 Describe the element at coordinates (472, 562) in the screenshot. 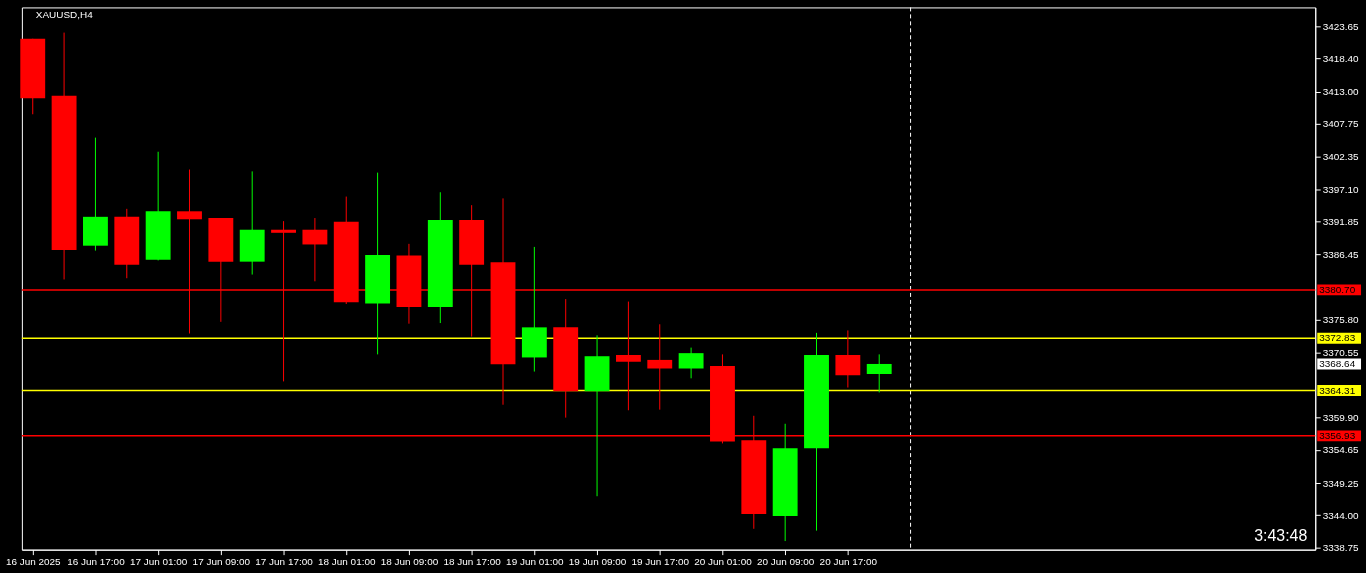

I see `x-tick-label: 18 Jun 17:00` at that location.